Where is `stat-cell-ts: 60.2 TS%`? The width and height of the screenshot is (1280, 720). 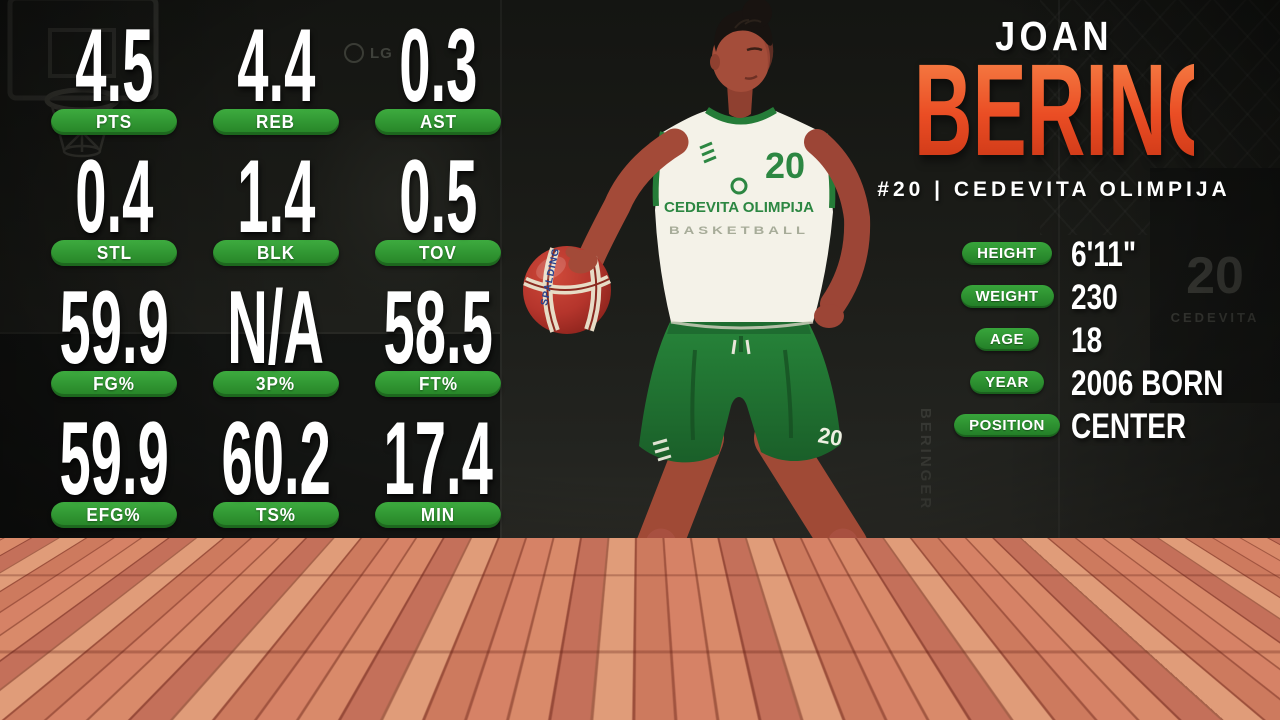
stat-cell-ts: 60.2 TS% is located at coordinates (276, 473).